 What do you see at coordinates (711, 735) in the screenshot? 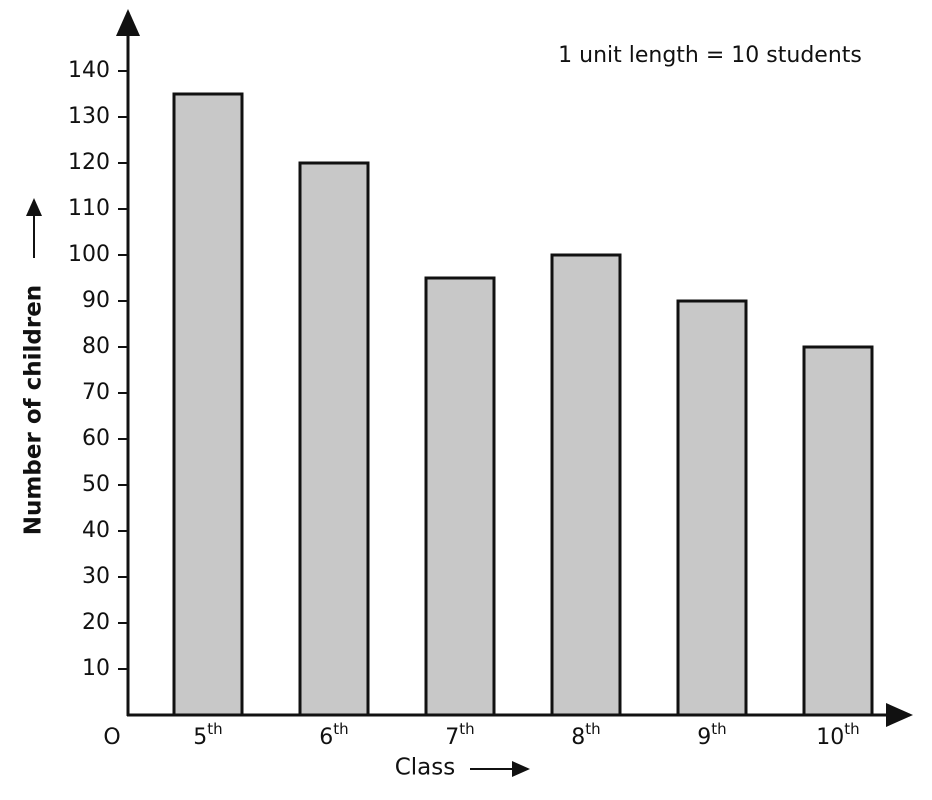
I see `x-tick-label: 9th` at bounding box center [711, 735].